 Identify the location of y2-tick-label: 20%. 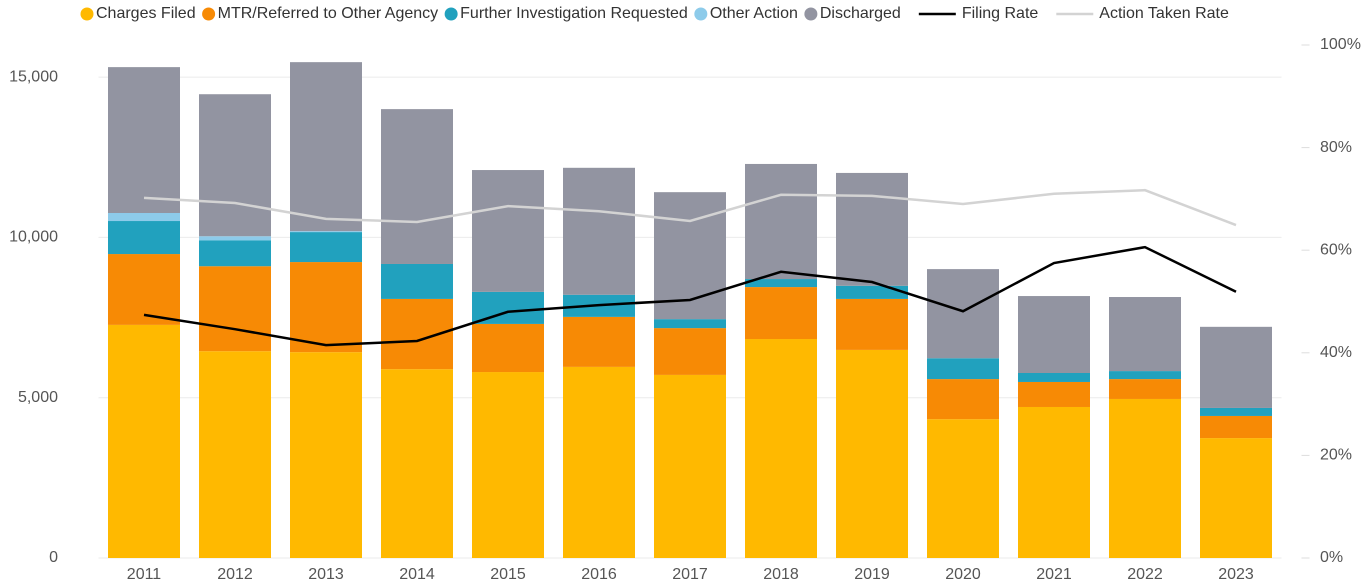
(1336, 455).